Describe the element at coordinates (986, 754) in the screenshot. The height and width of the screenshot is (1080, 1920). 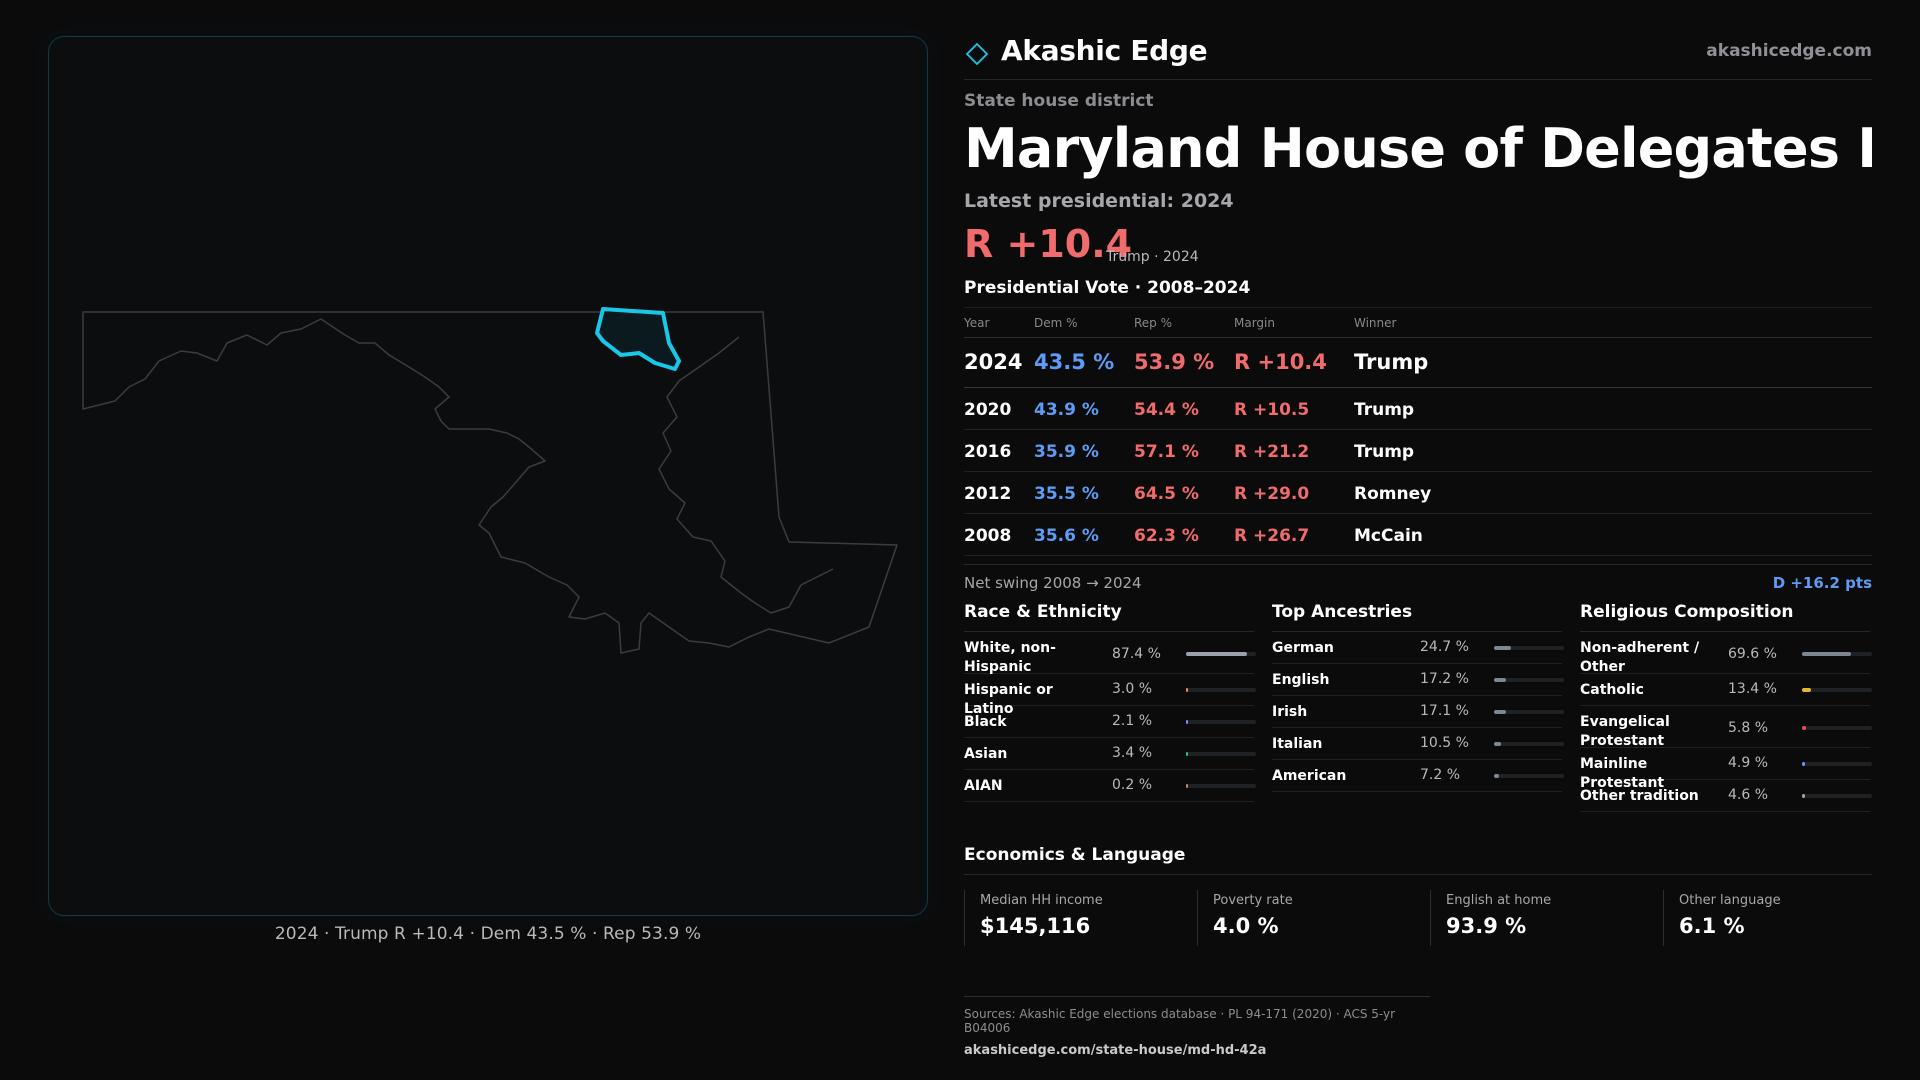
I see `row-label: Asian` at that location.